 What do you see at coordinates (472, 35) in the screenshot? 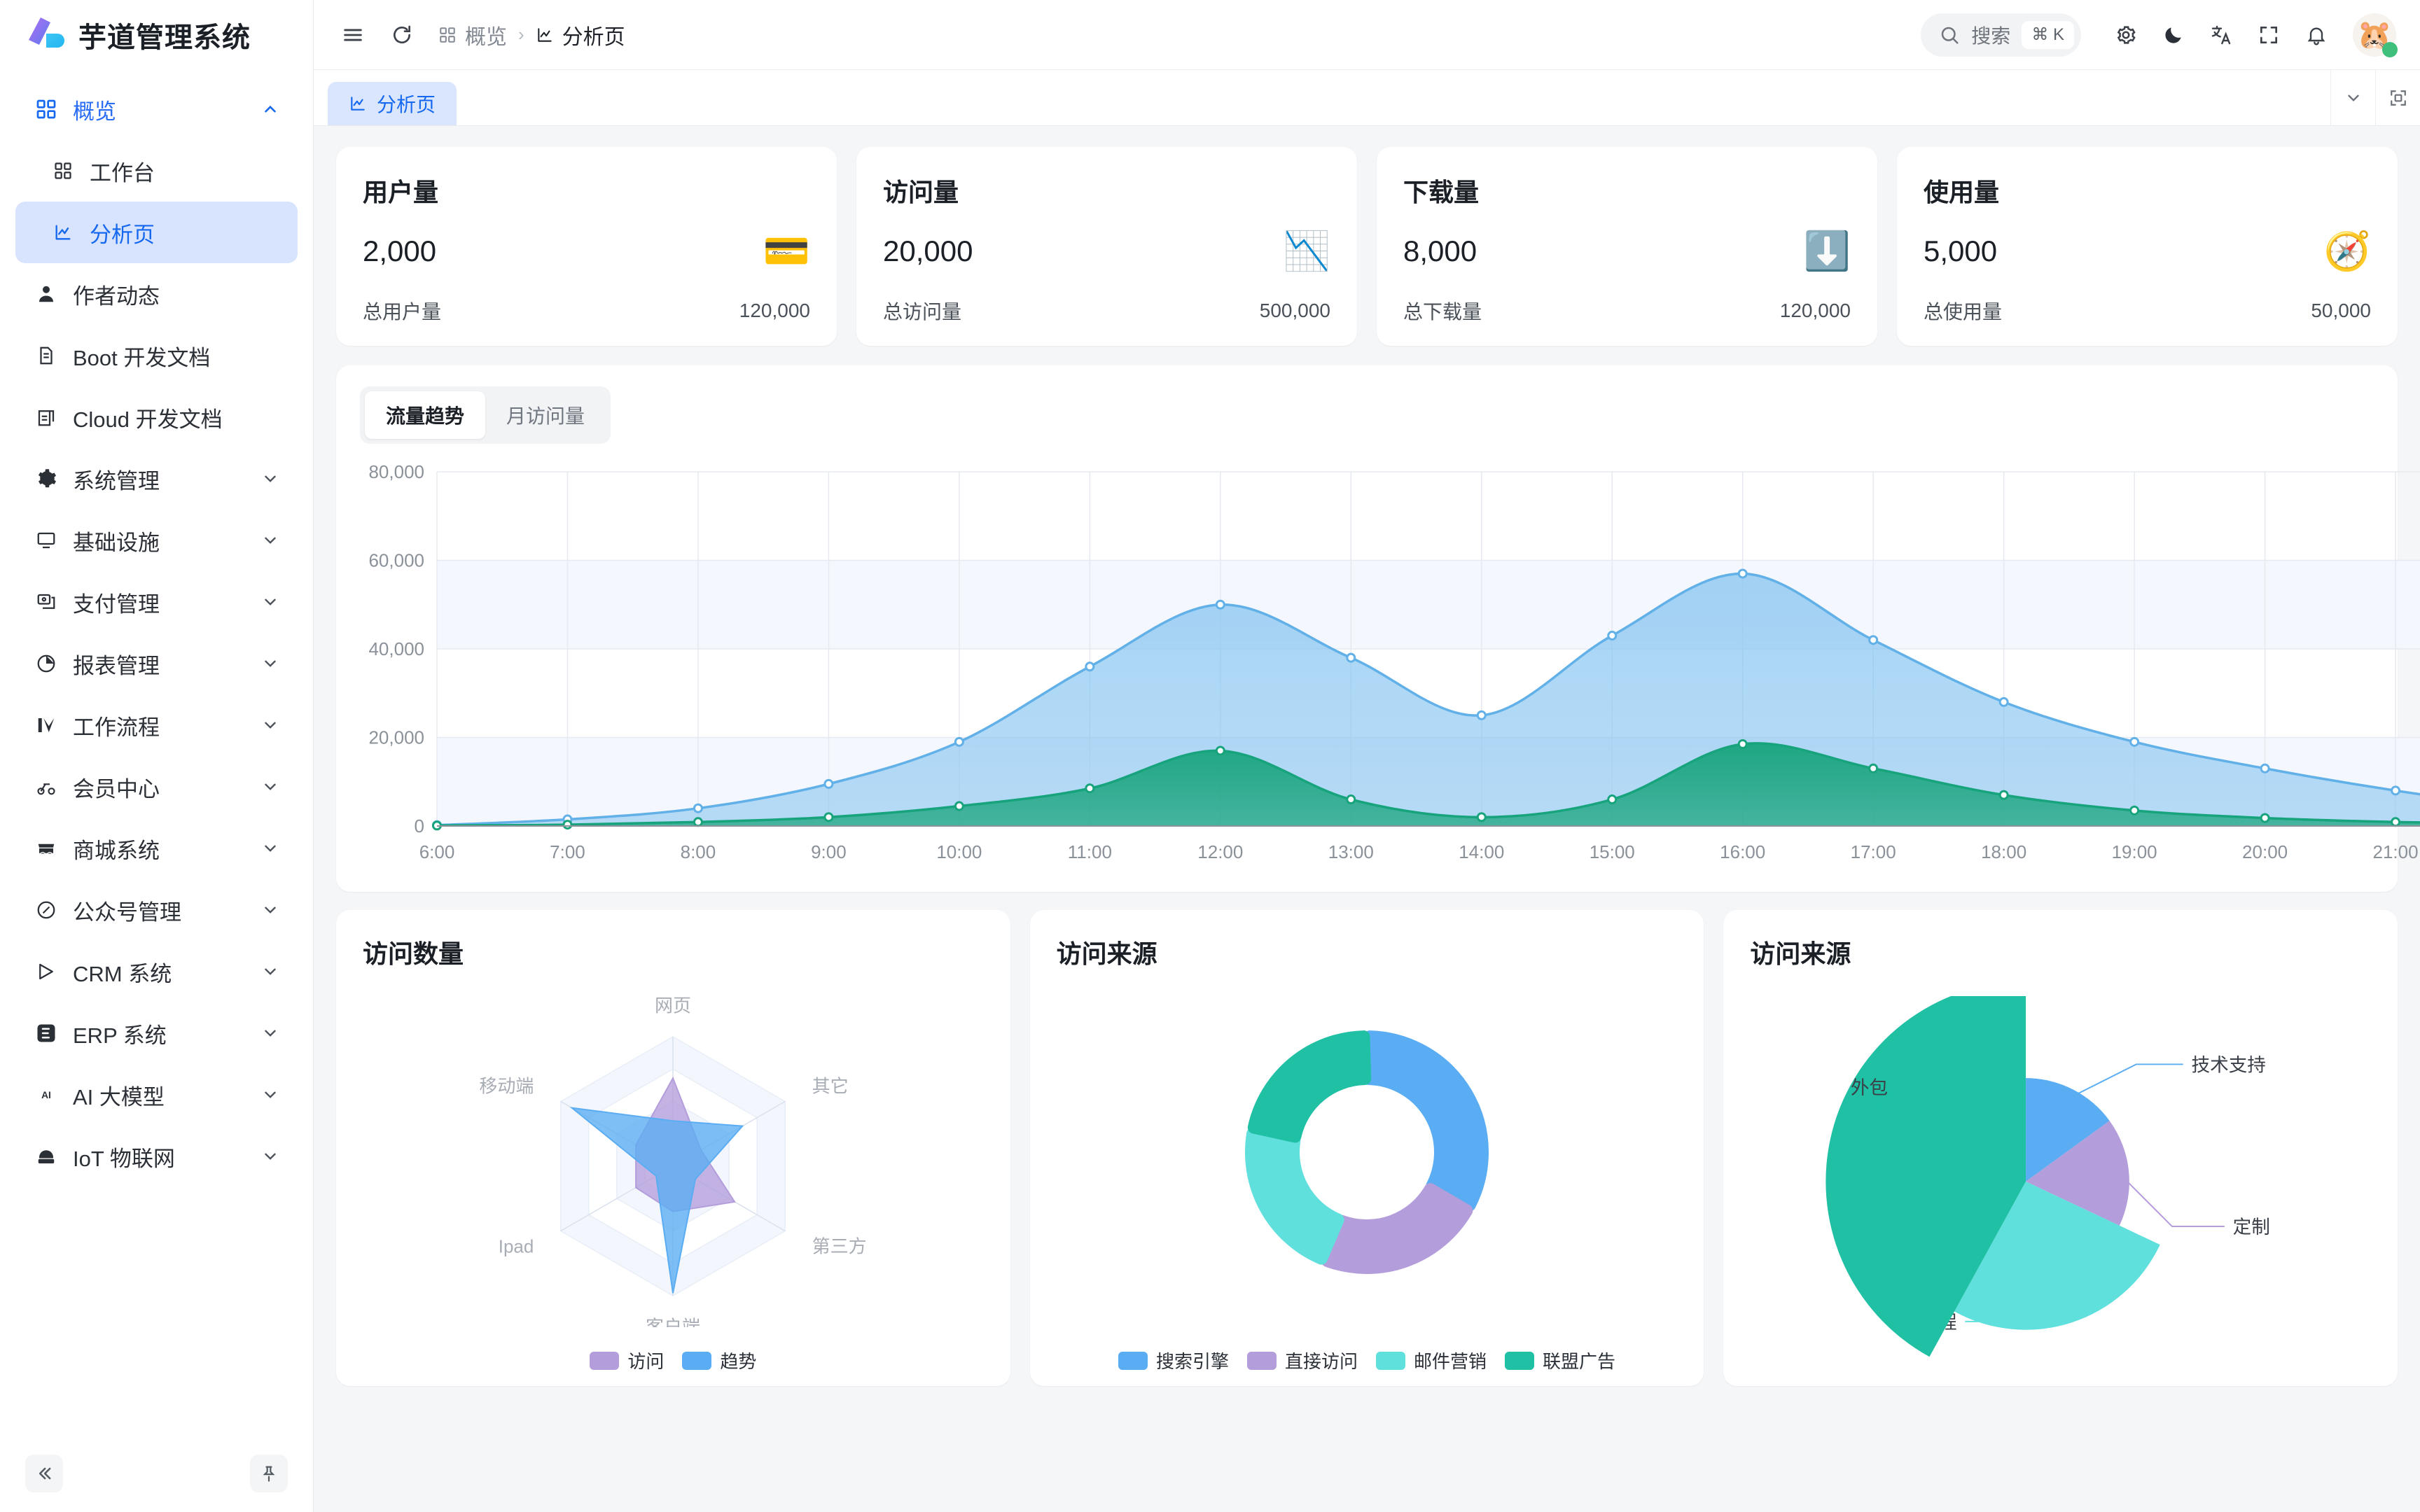
I see `breadcrumb-item-overview: 概览` at bounding box center [472, 35].